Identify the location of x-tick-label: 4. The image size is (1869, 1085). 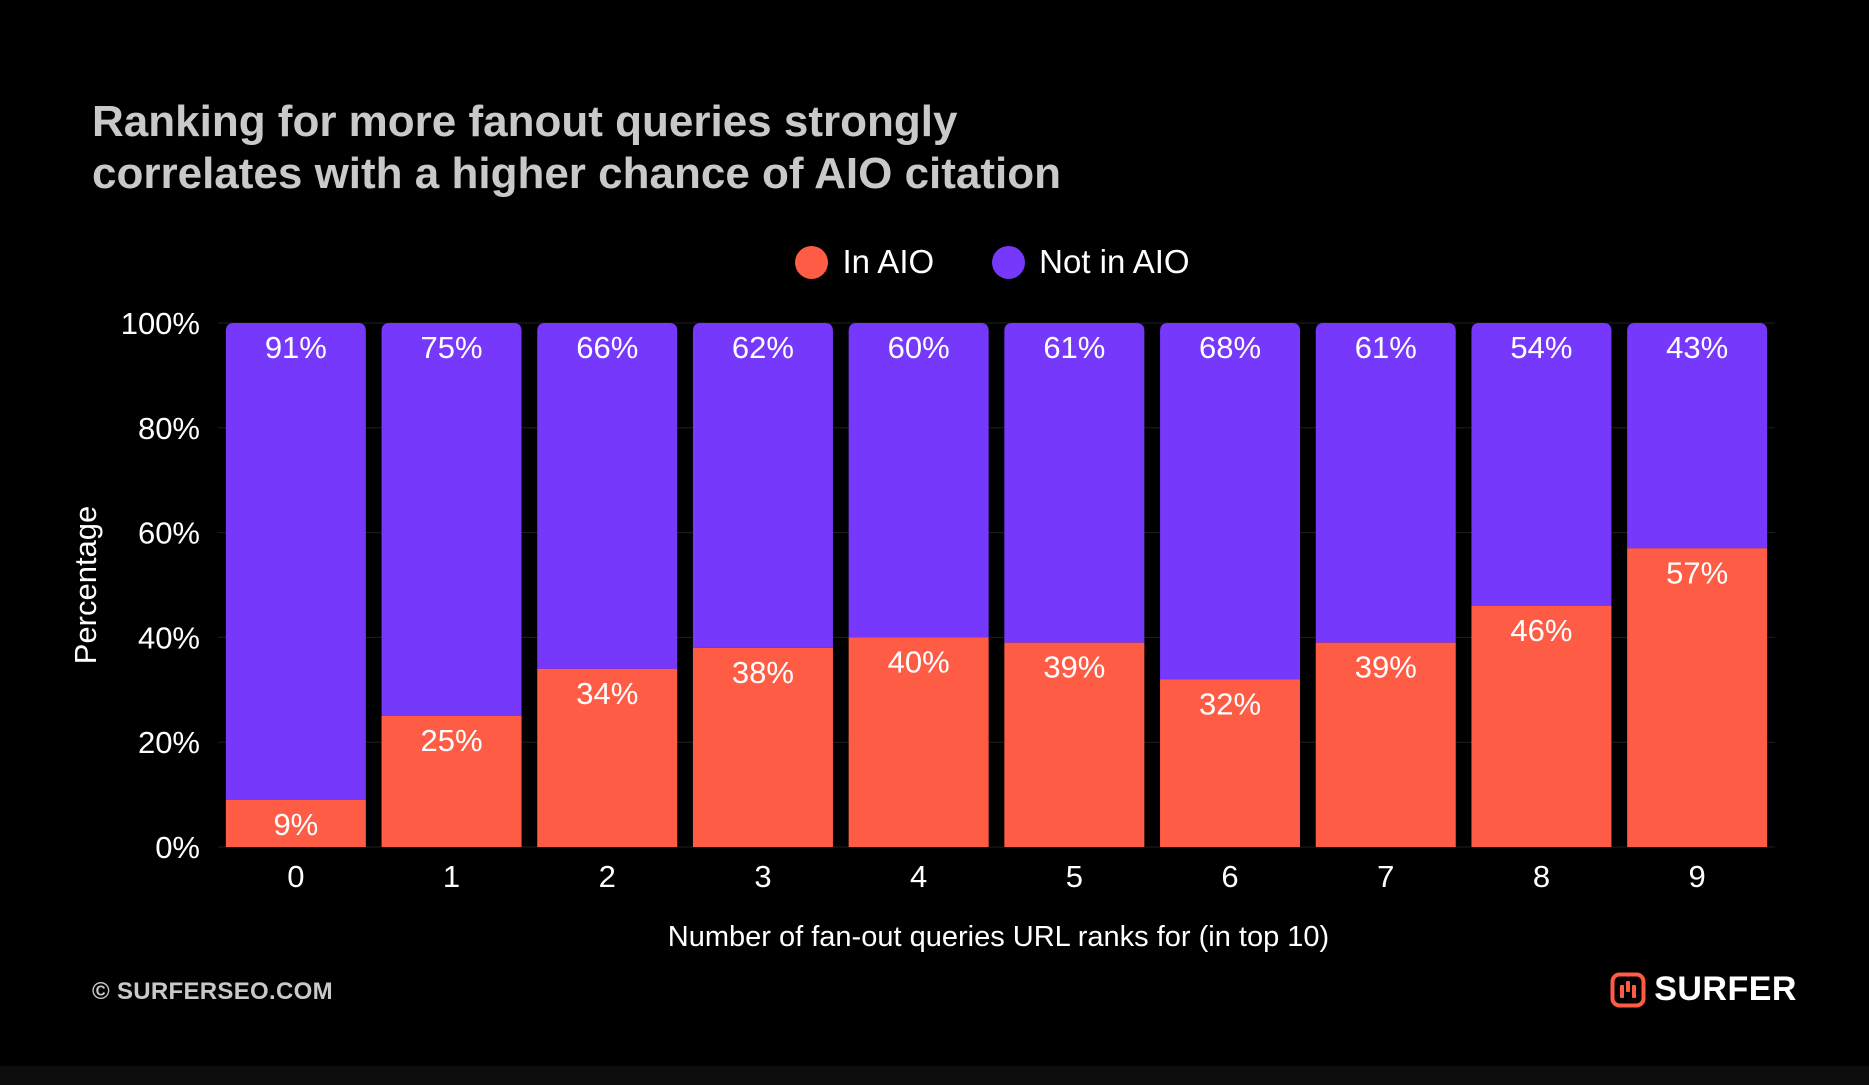
(918, 876).